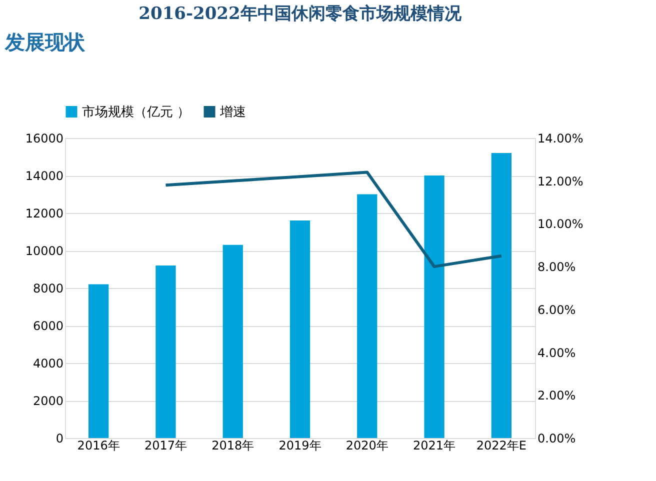  What do you see at coordinates (367, 445) in the screenshot?
I see `x-tick-label: 2020年` at bounding box center [367, 445].